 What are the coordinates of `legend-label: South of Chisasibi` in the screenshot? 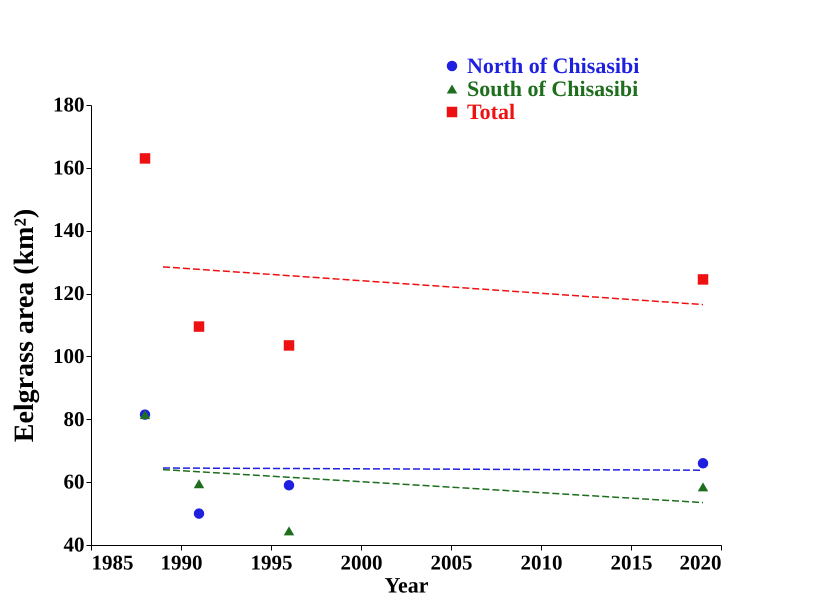 It's located at (552, 88).